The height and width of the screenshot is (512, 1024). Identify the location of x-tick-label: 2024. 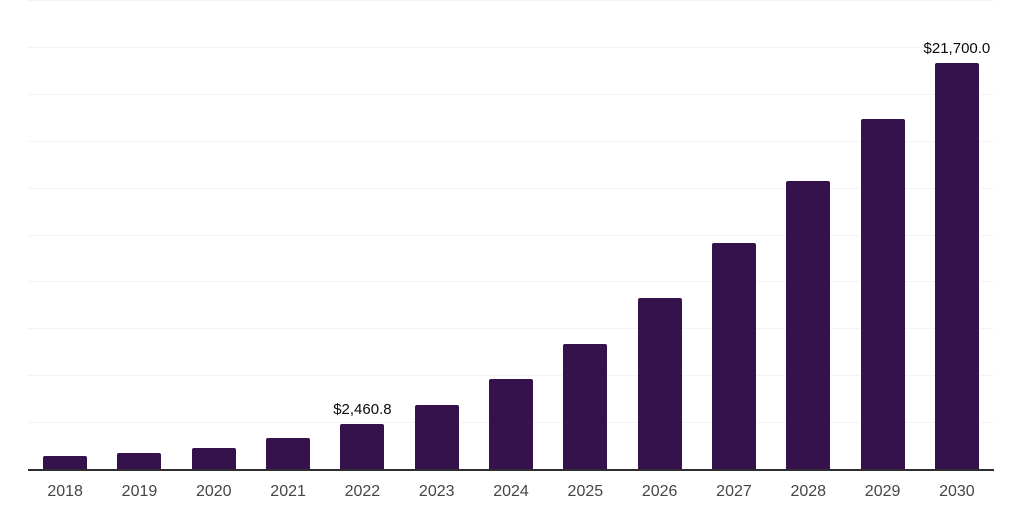
(511, 491).